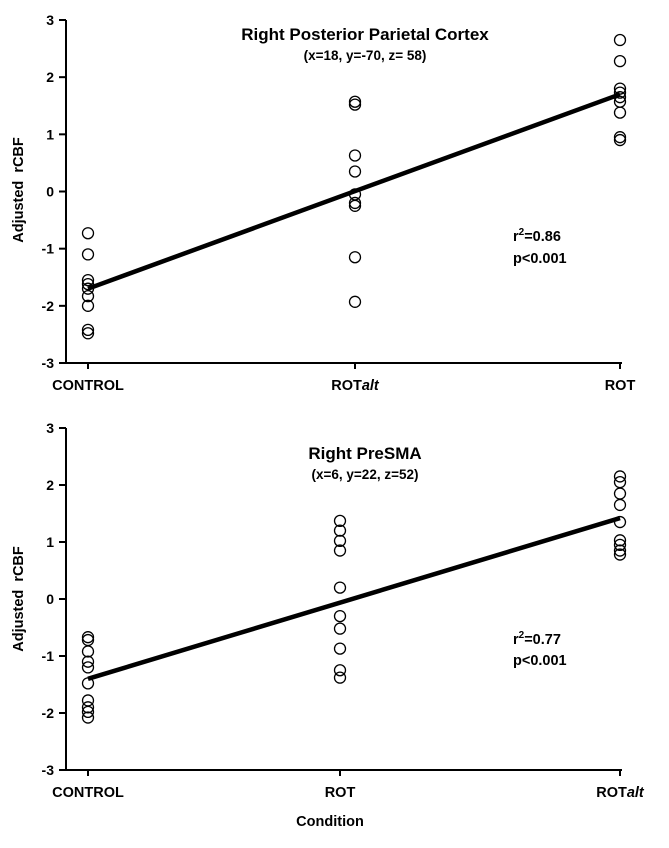 This screenshot has width=669, height=848. I want to click on r-squared-label: r2=0.86, so click(537, 236).